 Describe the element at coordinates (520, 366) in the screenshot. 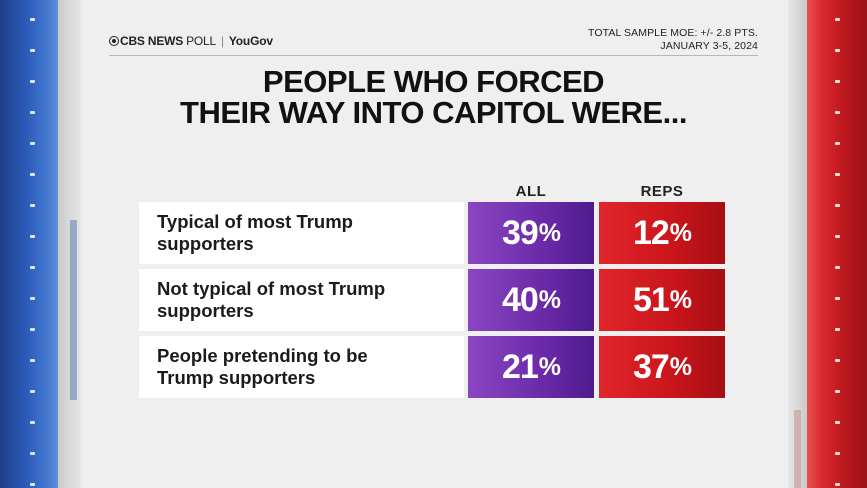

I see `value-number: 21` at that location.